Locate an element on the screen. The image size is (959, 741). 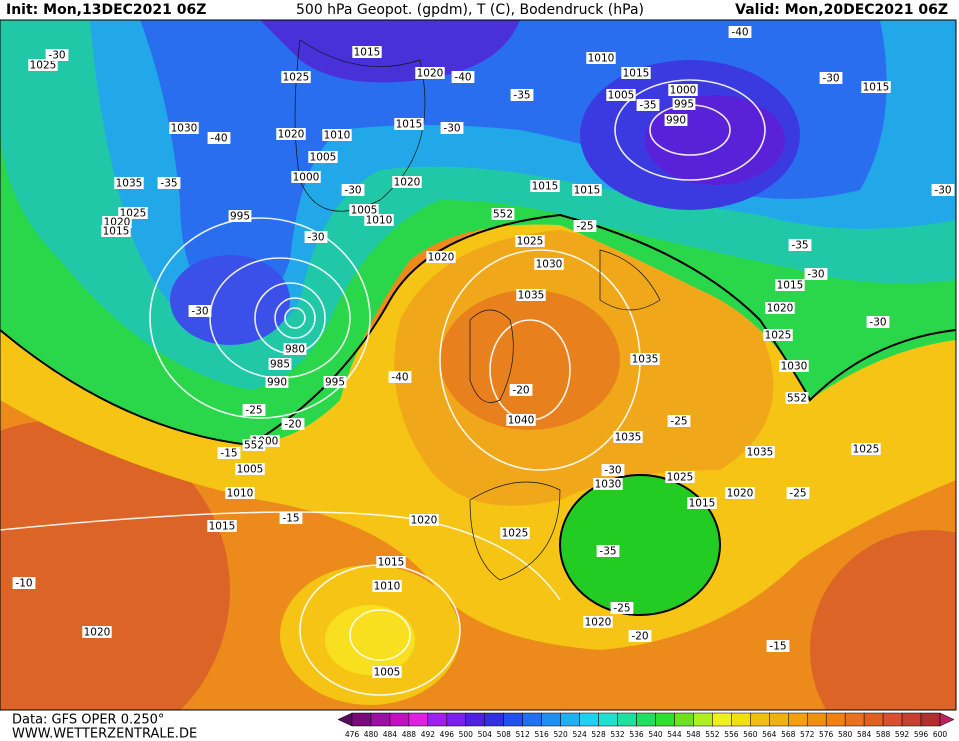
colorbar-label: 580 is located at coordinates (845, 734).